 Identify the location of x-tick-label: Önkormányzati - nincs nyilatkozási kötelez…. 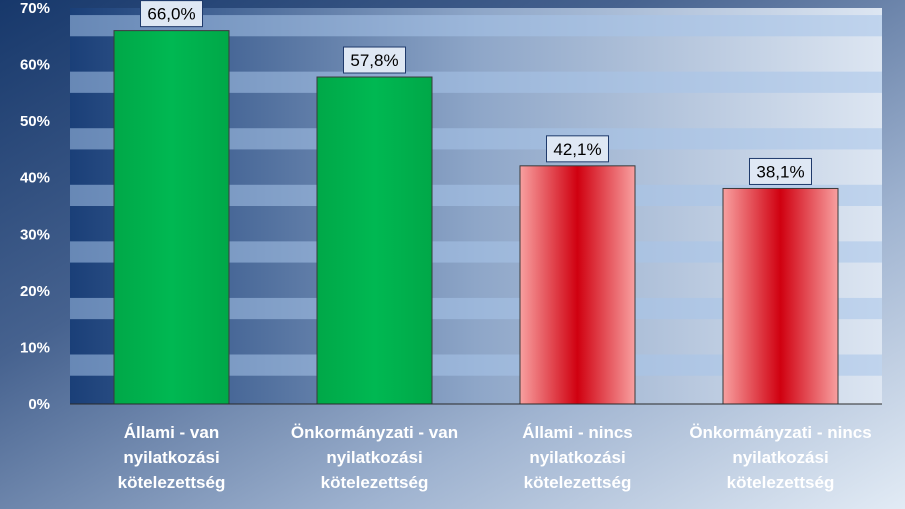
(780, 457).